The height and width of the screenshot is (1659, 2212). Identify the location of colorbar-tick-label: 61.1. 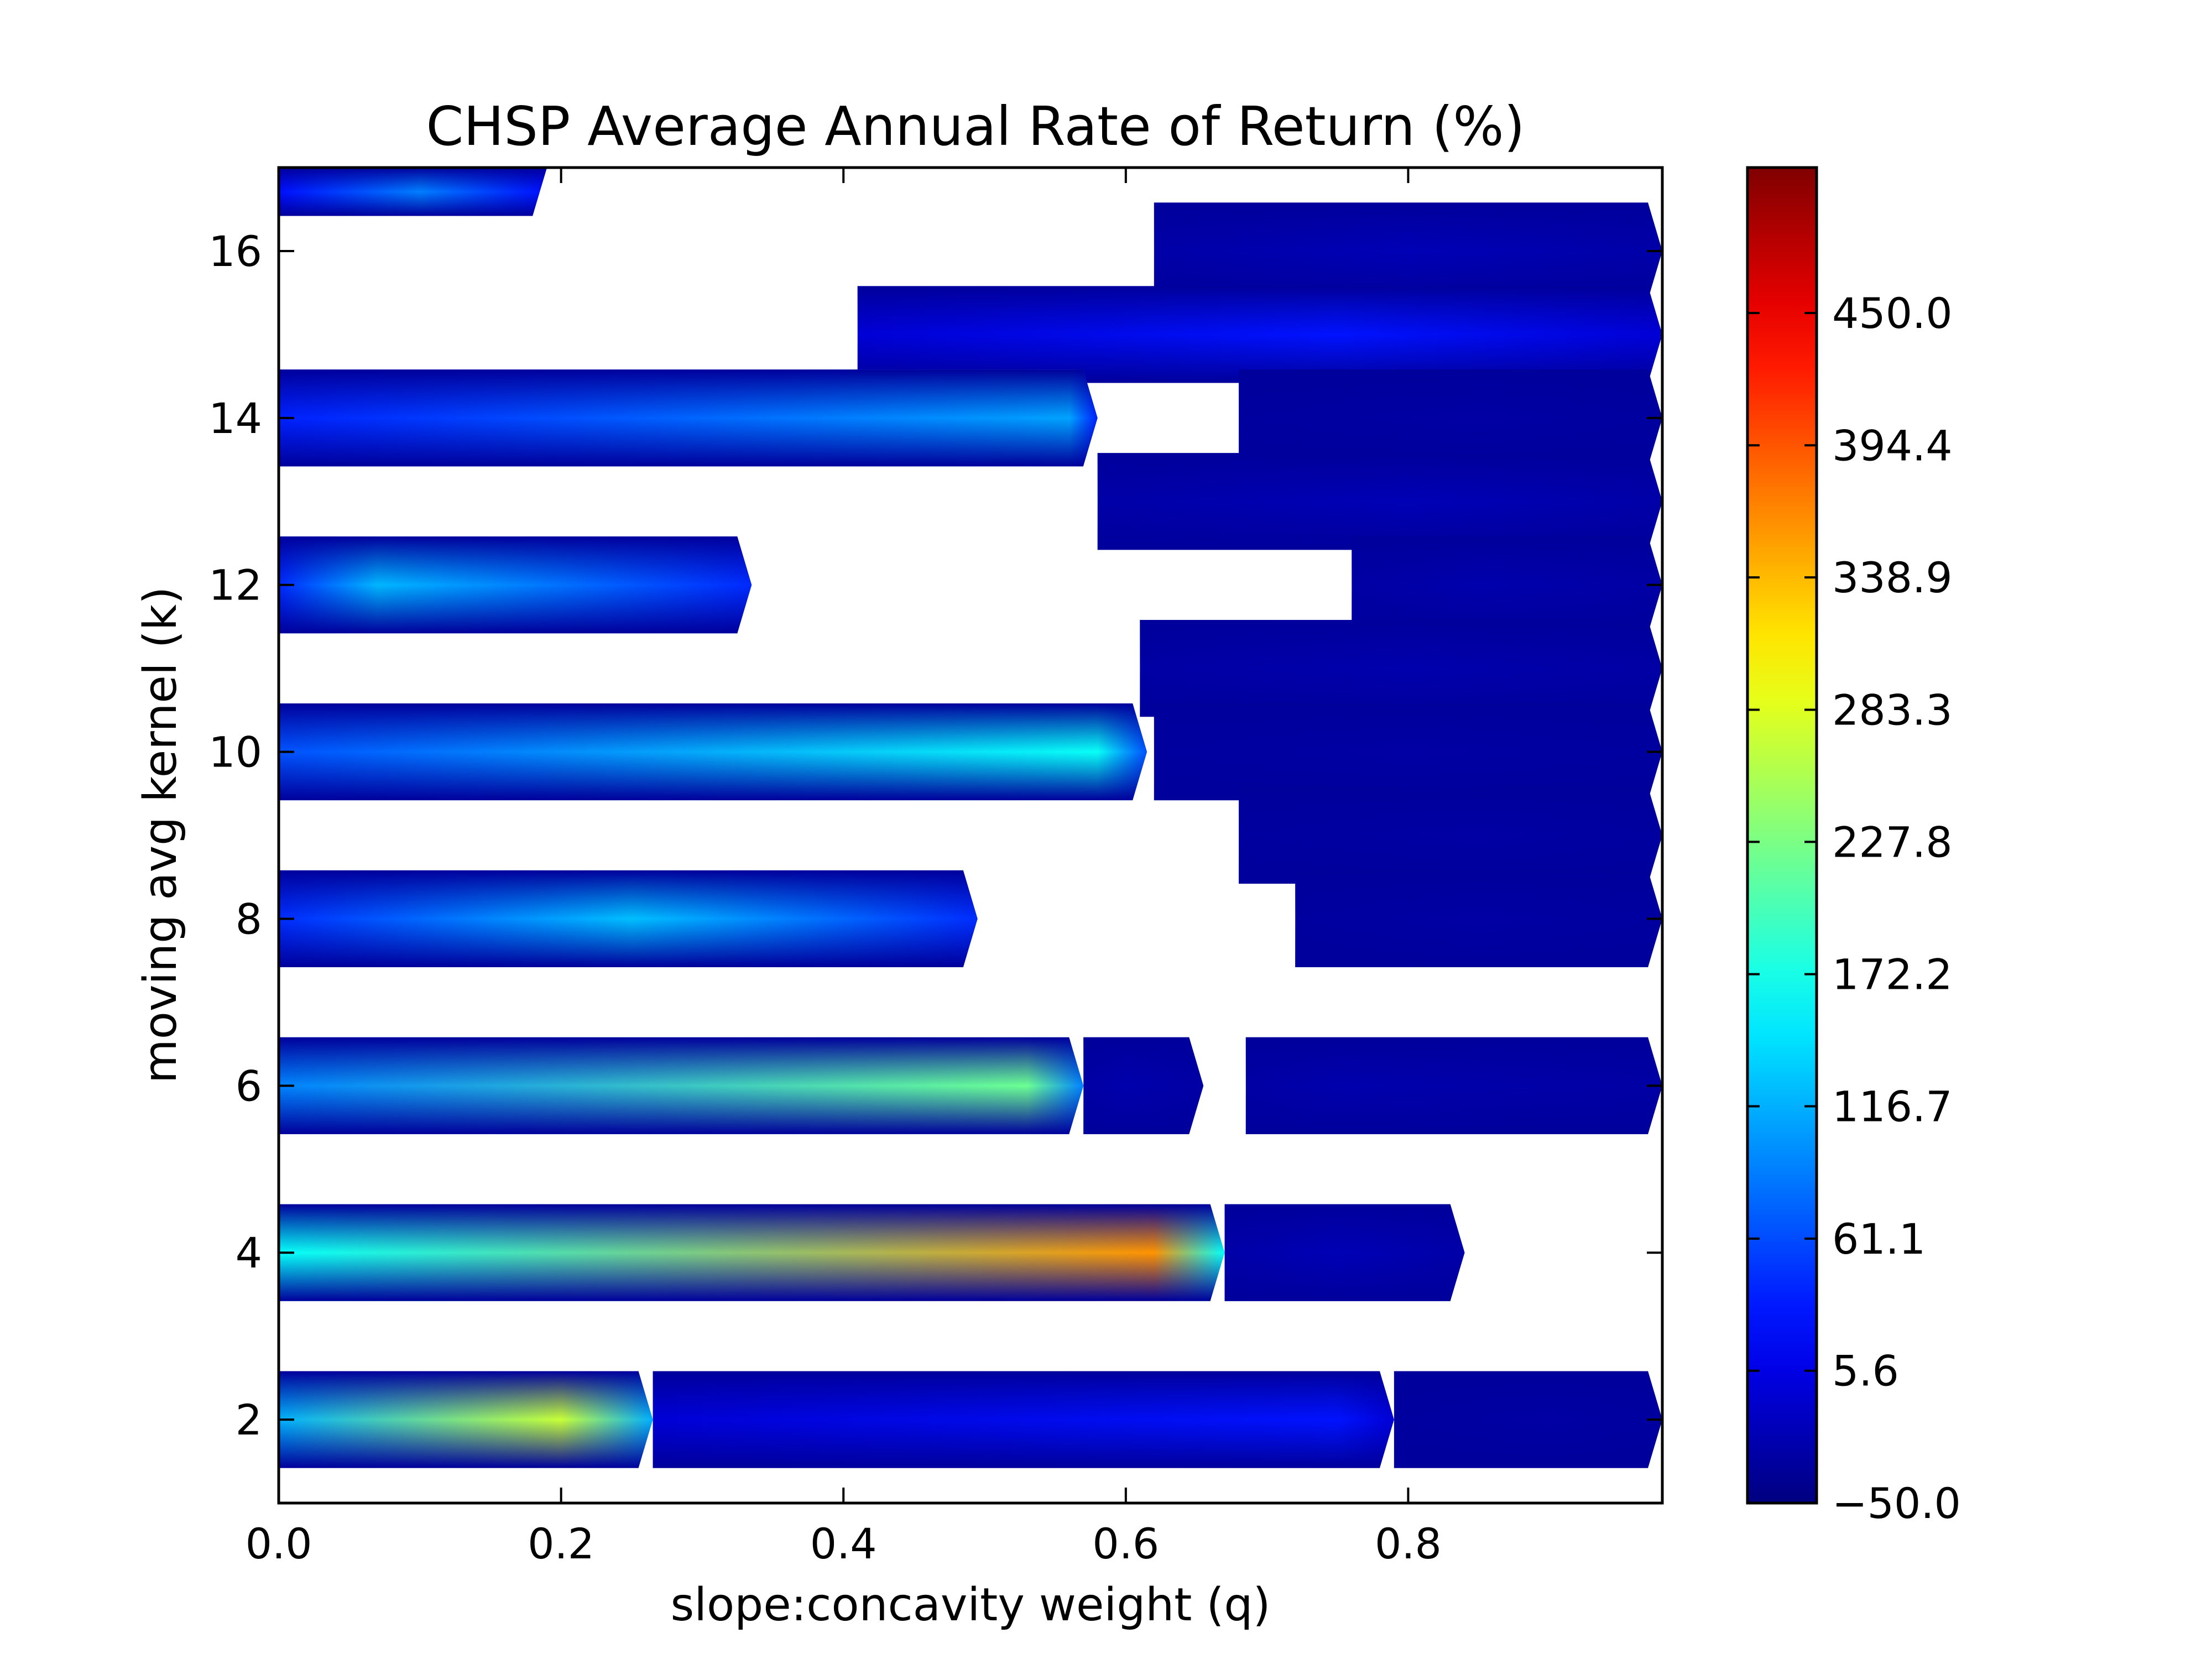
(1879, 1239).